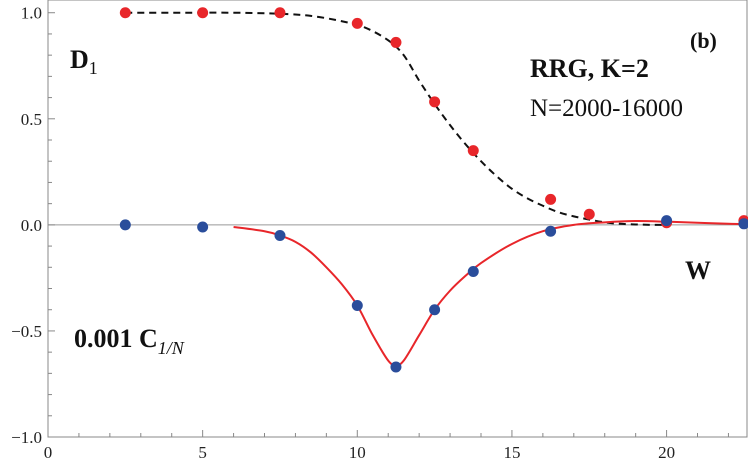  What do you see at coordinates (31, 225) in the screenshot?
I see `y-tick-label: 0.0` at bounding box center [31, 225].